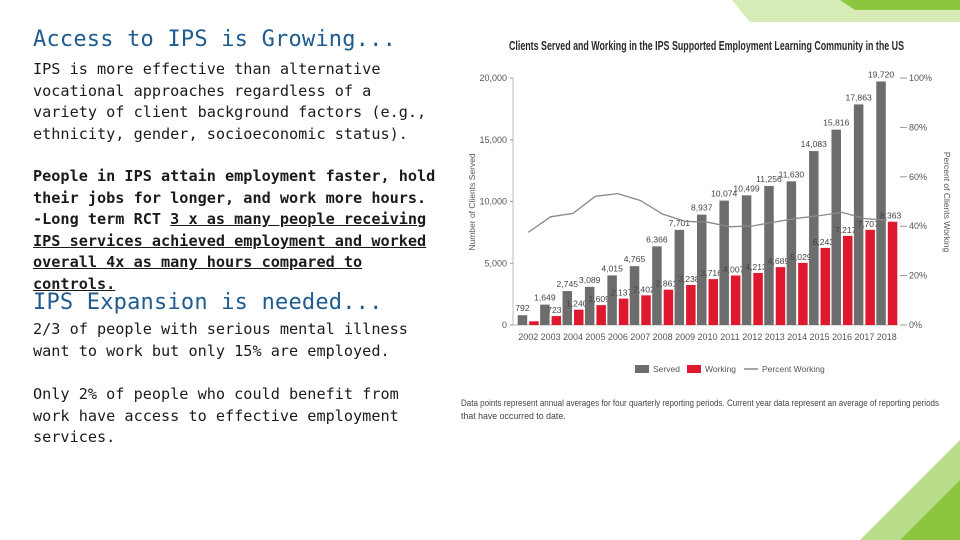 This screenshot has height=540, width=960. I want to click on x-tick-label: 2011, so click(729, 337).